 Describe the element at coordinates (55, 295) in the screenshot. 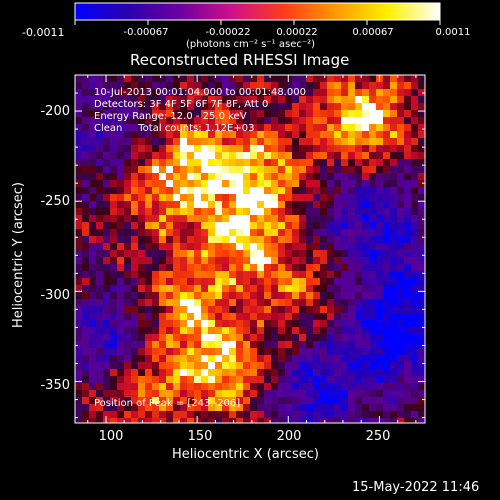

I see `y-tick-label: -300` at that location.